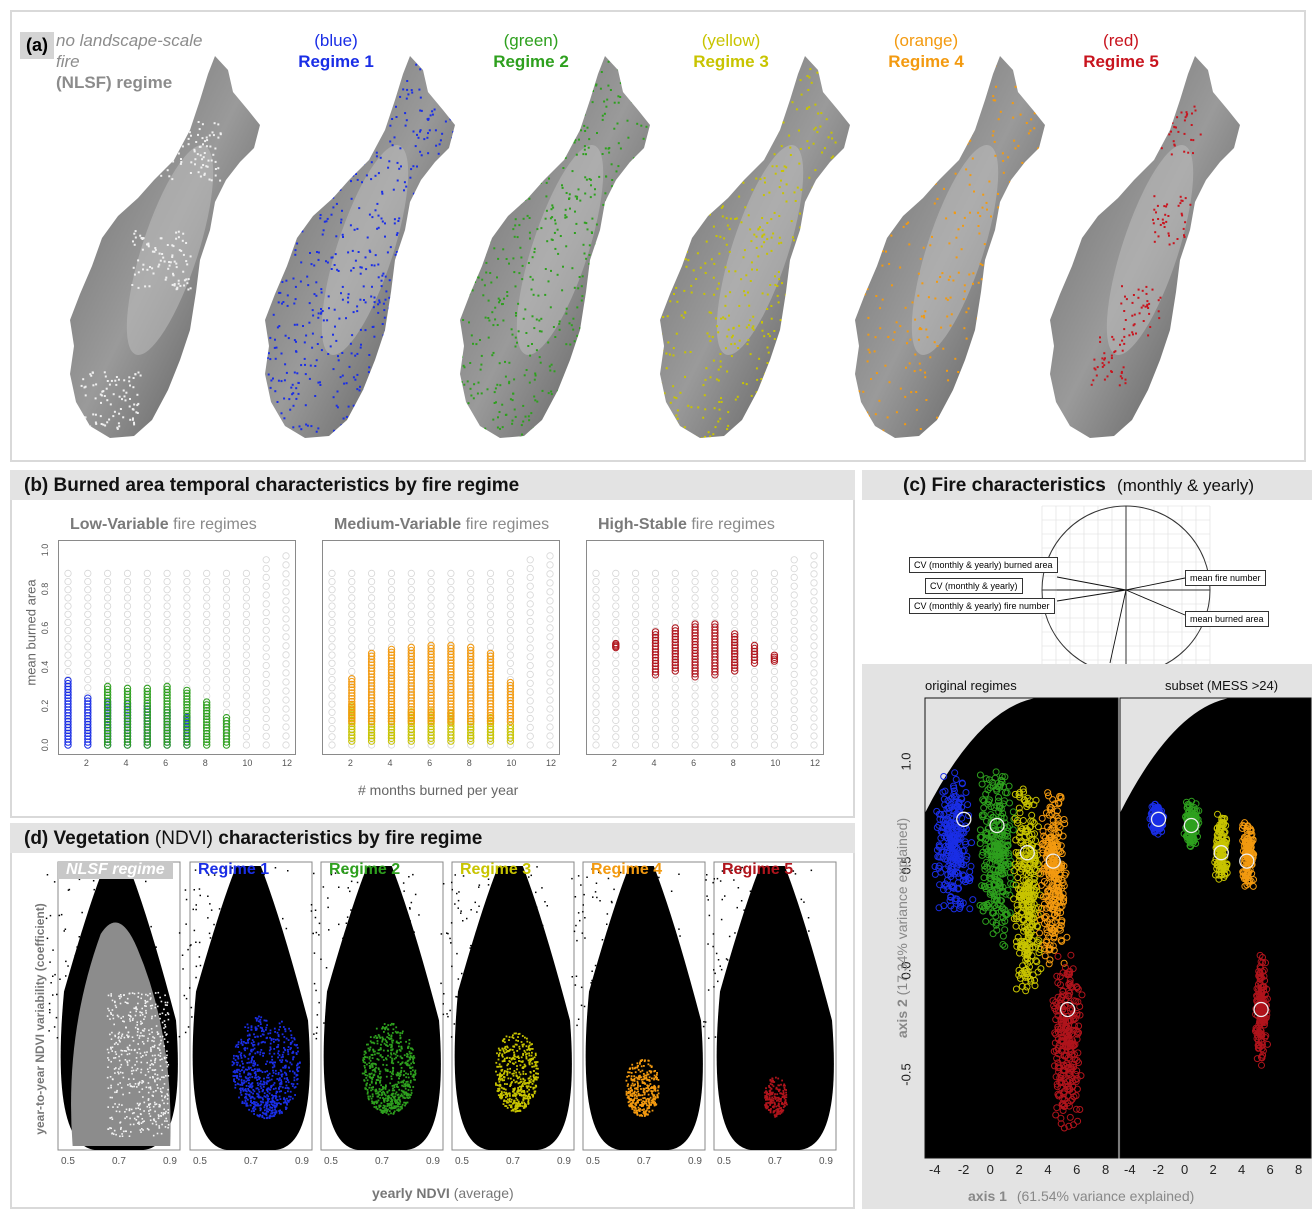  Describe the element at coordinates (926, 61) in the screenshot. I see `map-label-bottom: Regime 4` at that location.